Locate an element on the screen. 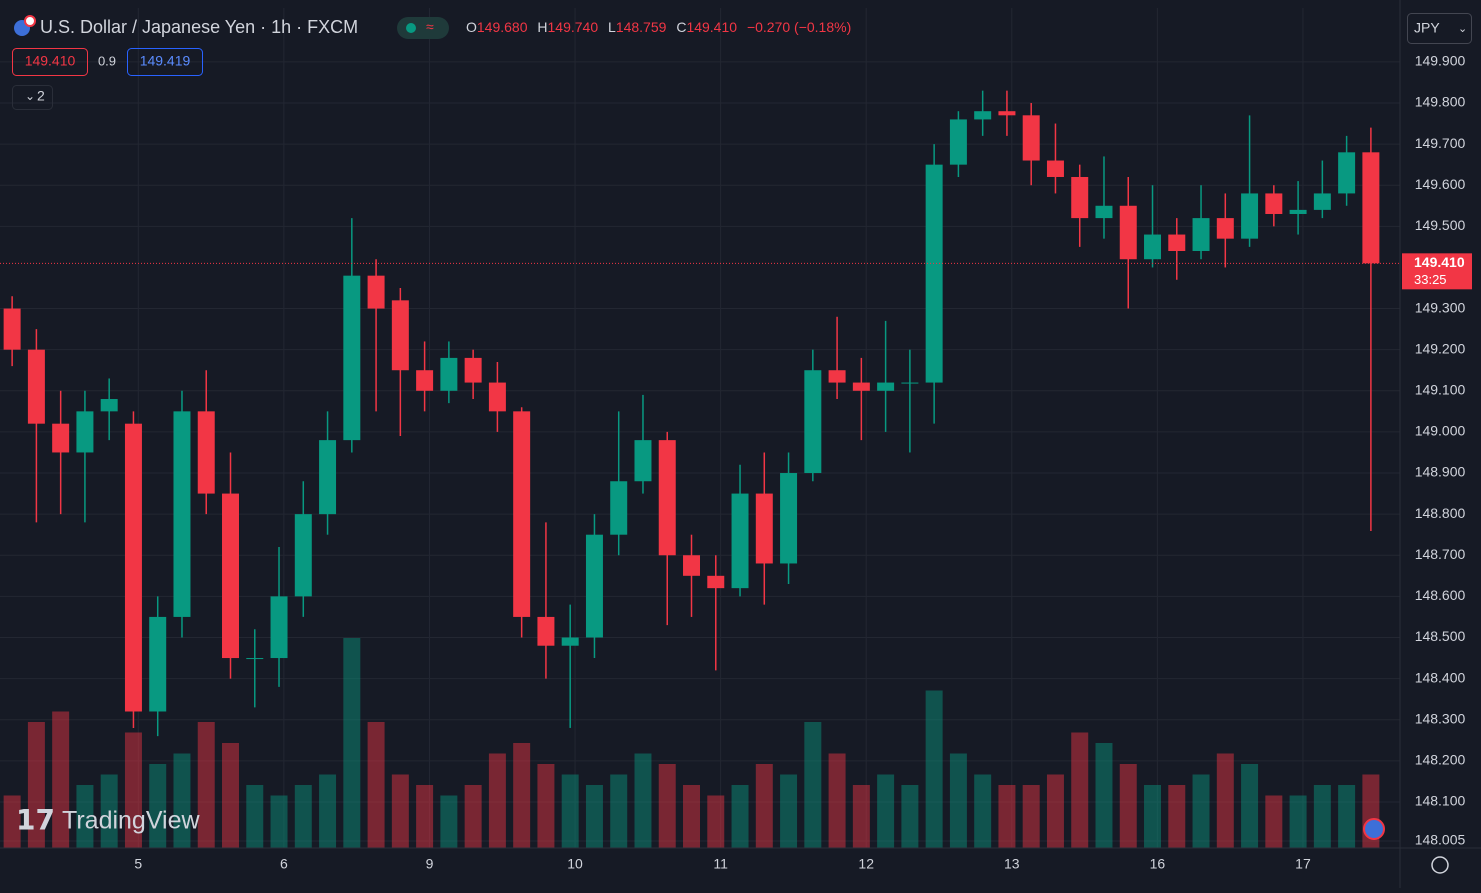 This screenshot has height=893, width=1481. label: H is located at coordinates (542, 27).